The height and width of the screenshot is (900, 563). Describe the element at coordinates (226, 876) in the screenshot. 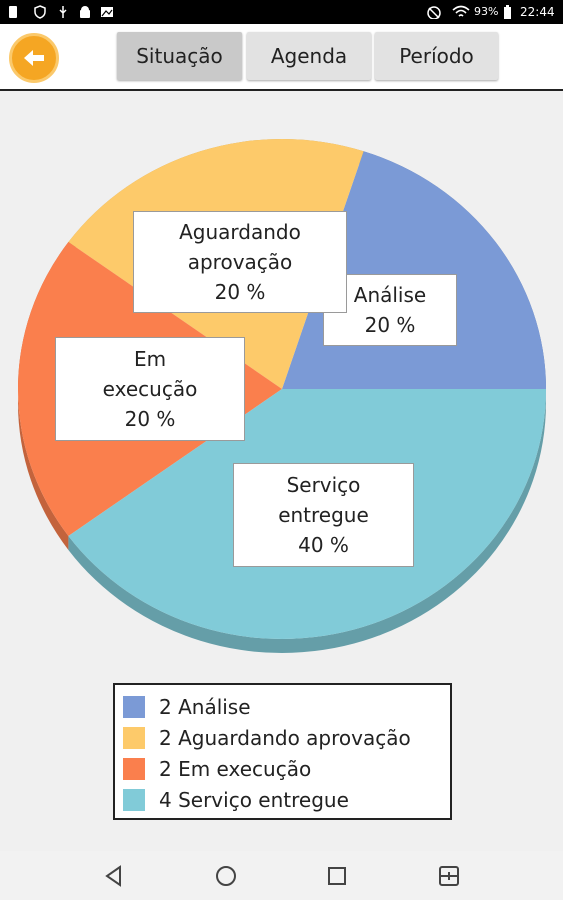

I see `home-circle-icon` at that location.